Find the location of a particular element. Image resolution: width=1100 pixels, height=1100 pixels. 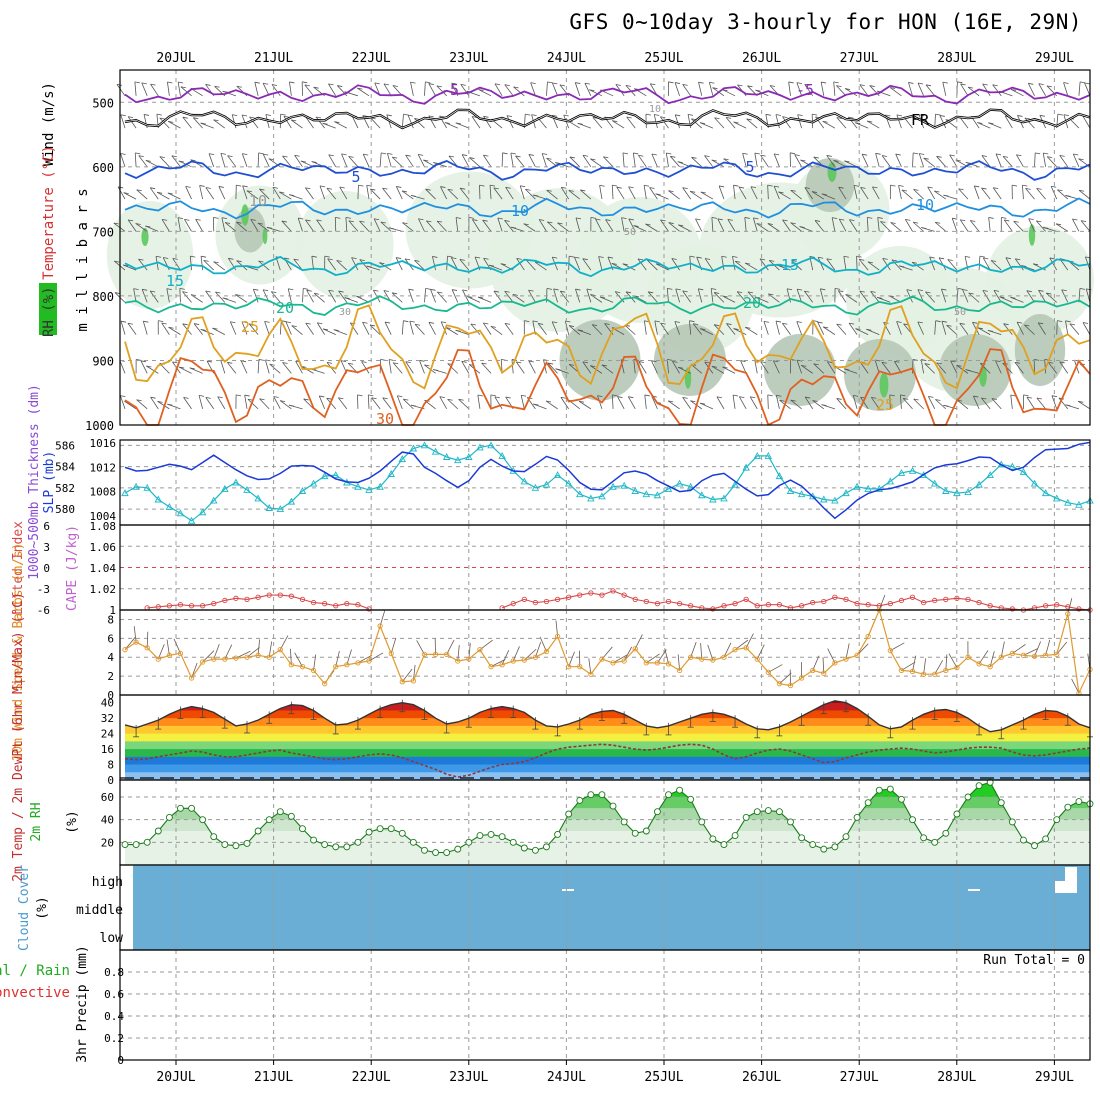

wind10m-frame is located at coordinates (605, 652).